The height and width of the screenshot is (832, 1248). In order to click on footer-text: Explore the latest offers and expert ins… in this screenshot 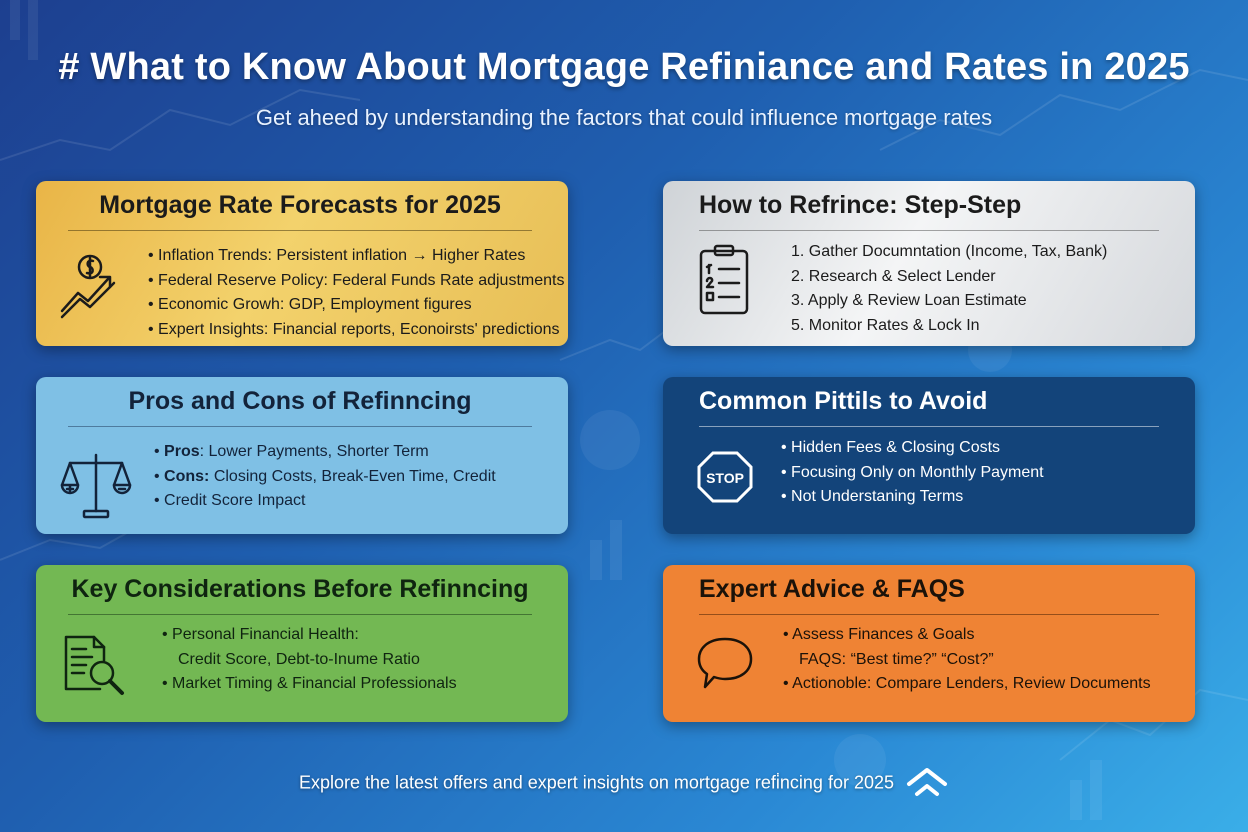, I will do `click(596, 782)`.